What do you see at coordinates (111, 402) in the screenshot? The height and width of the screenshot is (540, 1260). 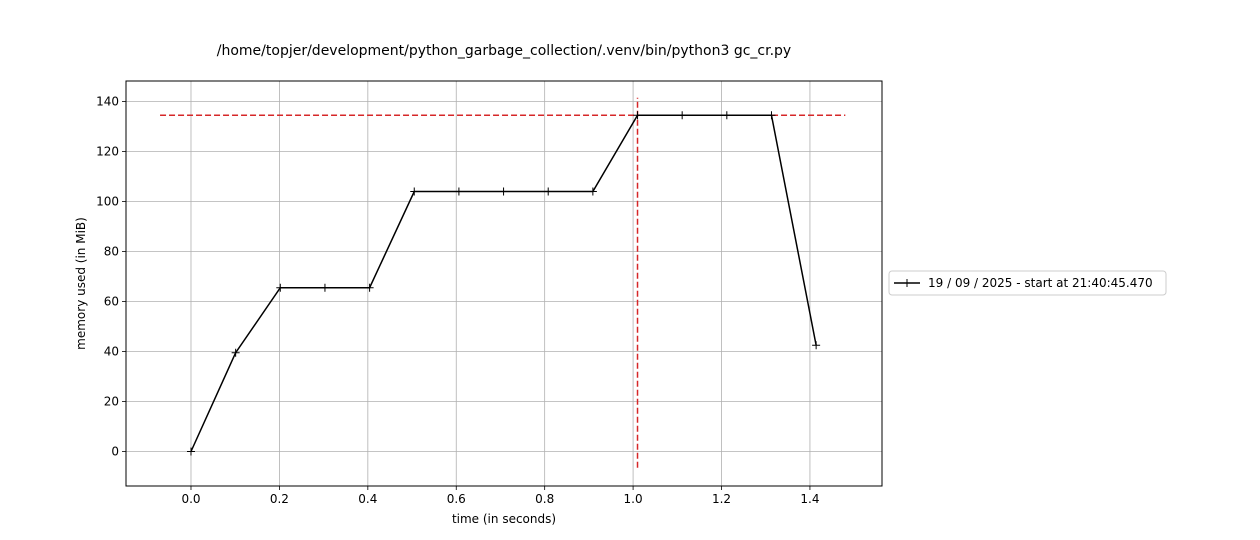 I see `y-tick-label: 20` at bounding box center [111, 402].